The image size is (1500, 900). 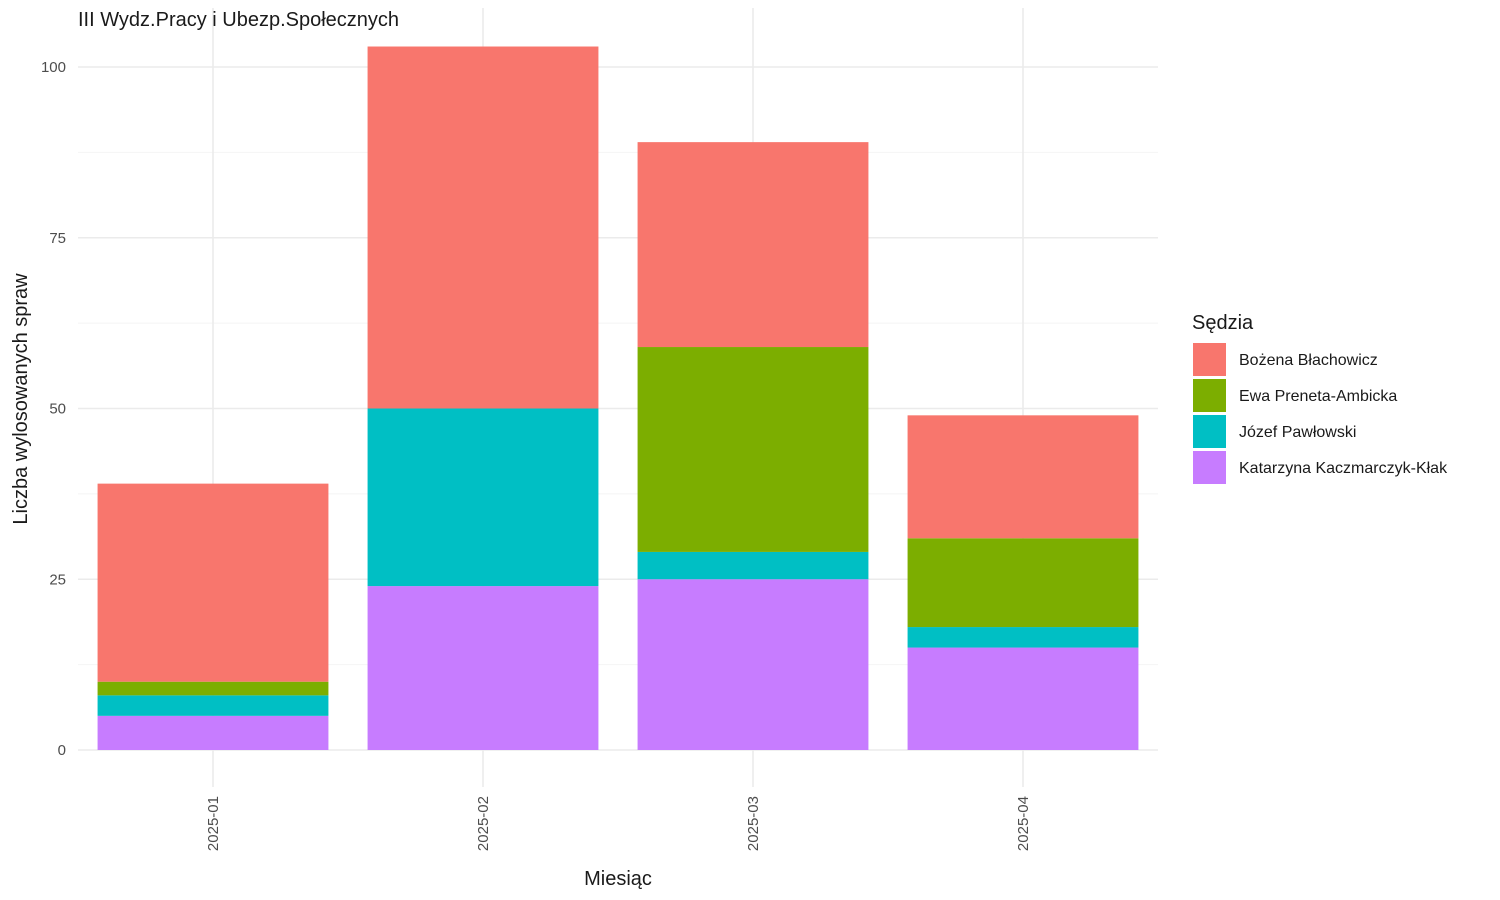 What do you see at coordinates (1023, 823) in the screenshot?
I see `x-tick-label: 2025-04` at bounding box center [1023, 823].